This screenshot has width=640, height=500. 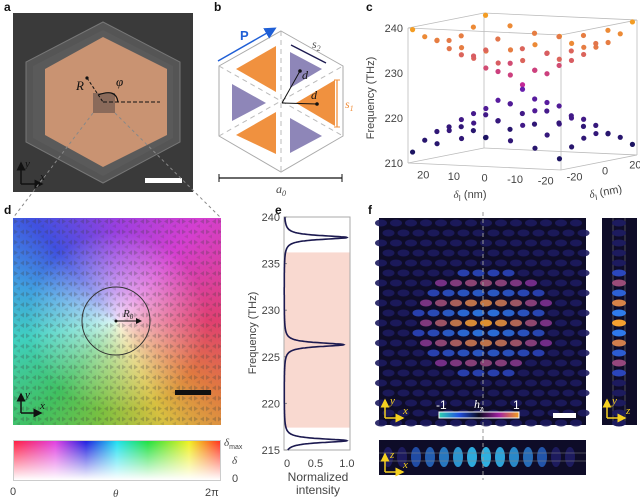 I want to click on e-ylabel: Frequency (THz), so click(x=253, y=333).